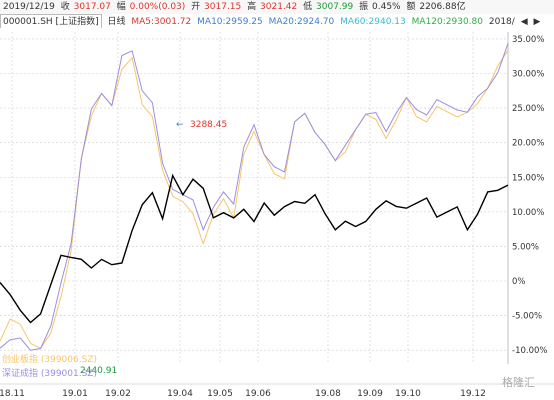 The width and height of the screenshot is (554, 400). I want to click on triangle-left-icon: ◀, so click(524, 22).